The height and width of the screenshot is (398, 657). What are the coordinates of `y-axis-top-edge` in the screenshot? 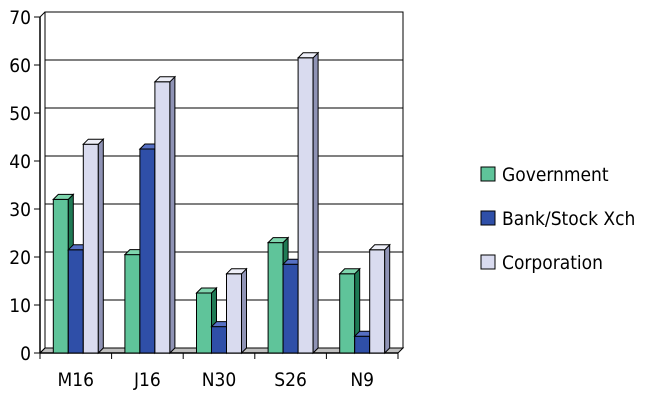 It's located at (42, 14).